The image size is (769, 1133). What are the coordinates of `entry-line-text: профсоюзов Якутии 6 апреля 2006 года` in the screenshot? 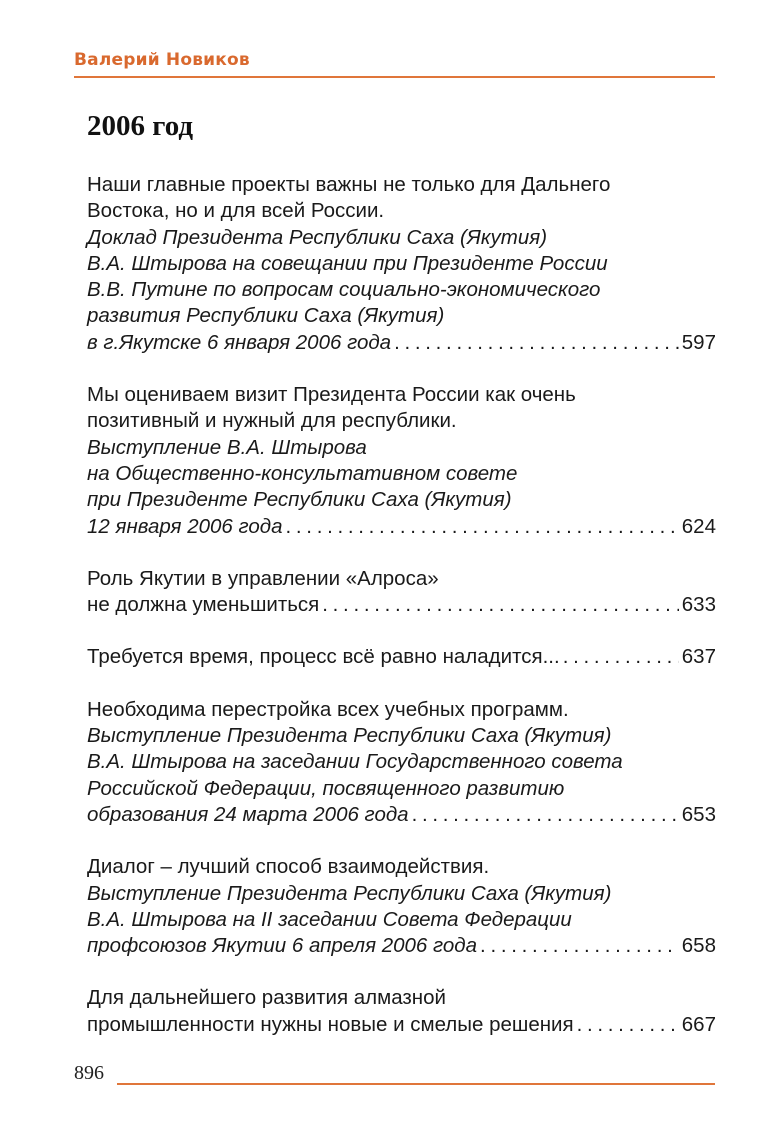 It's located at (282, 946).